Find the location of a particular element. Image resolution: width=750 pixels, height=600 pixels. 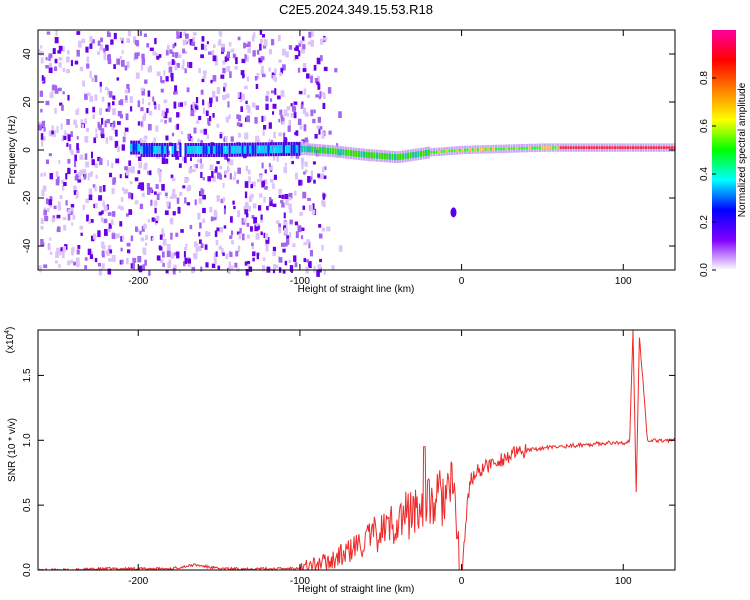

y-tick-label: -20 is located at coordinates (27, 197).